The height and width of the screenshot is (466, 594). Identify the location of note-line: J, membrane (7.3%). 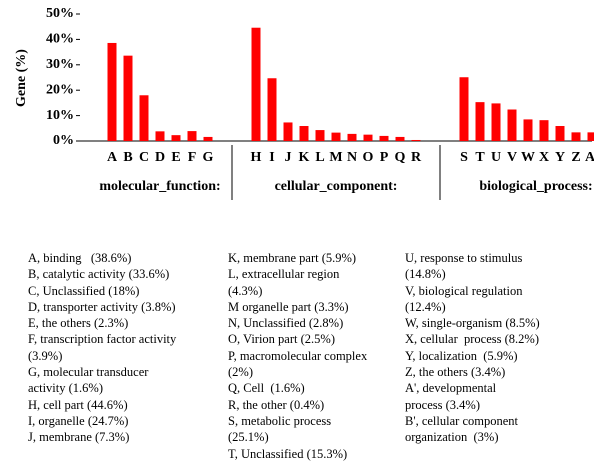
(79, 437).